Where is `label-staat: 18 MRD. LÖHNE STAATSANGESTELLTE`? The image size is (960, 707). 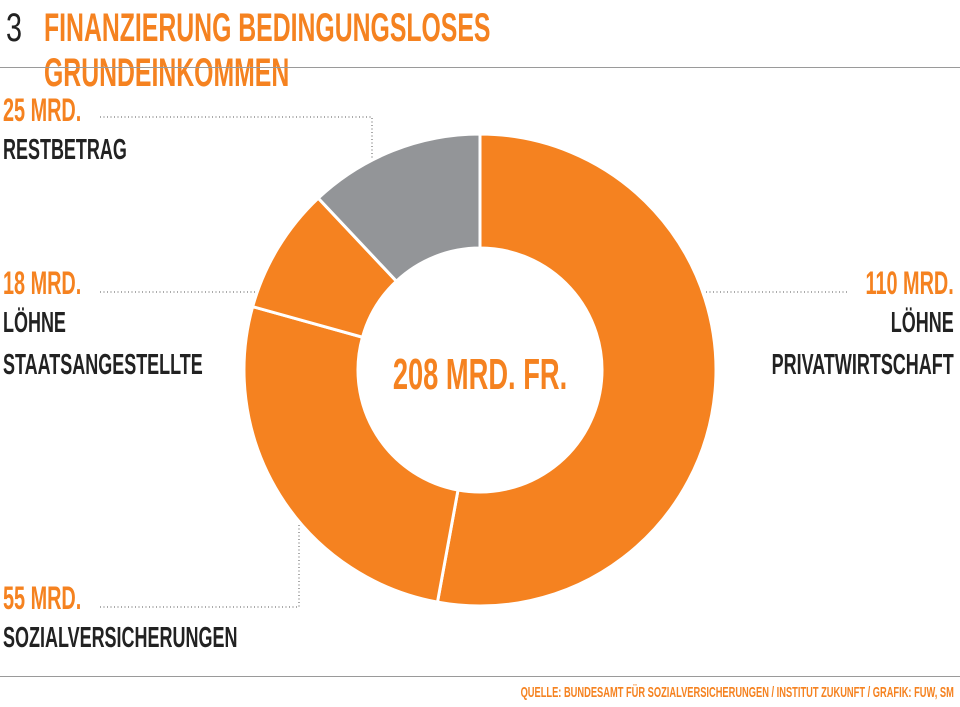
label-staat: 18 MRD. LÖHNE STAATSANGESTELLTE is located at coordinates (164, 328).